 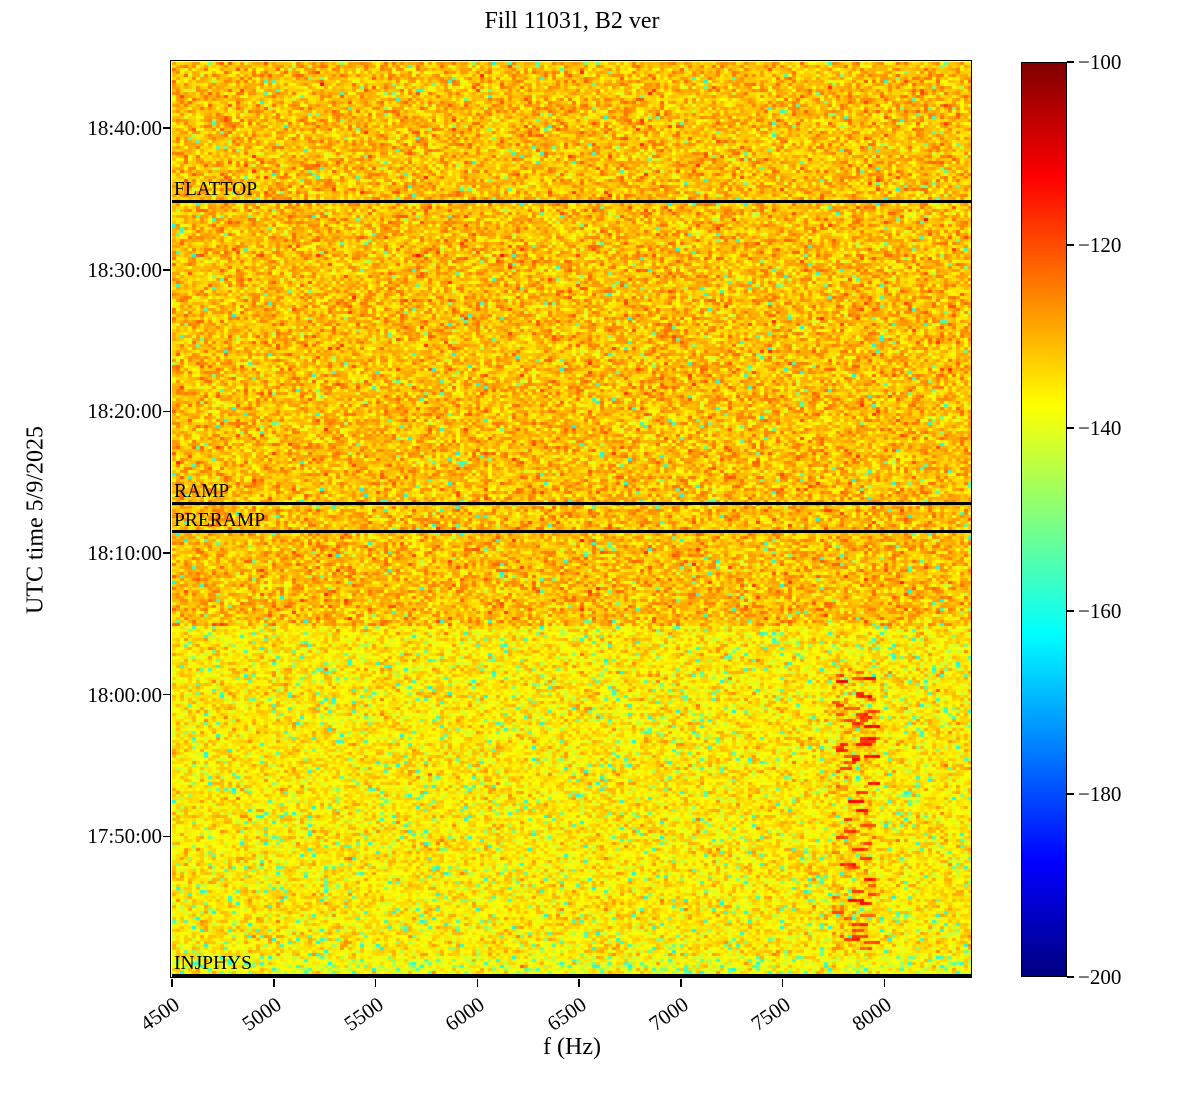 I want to click on x-axis-tick-label: 6500, so click(x=566, y=1014).